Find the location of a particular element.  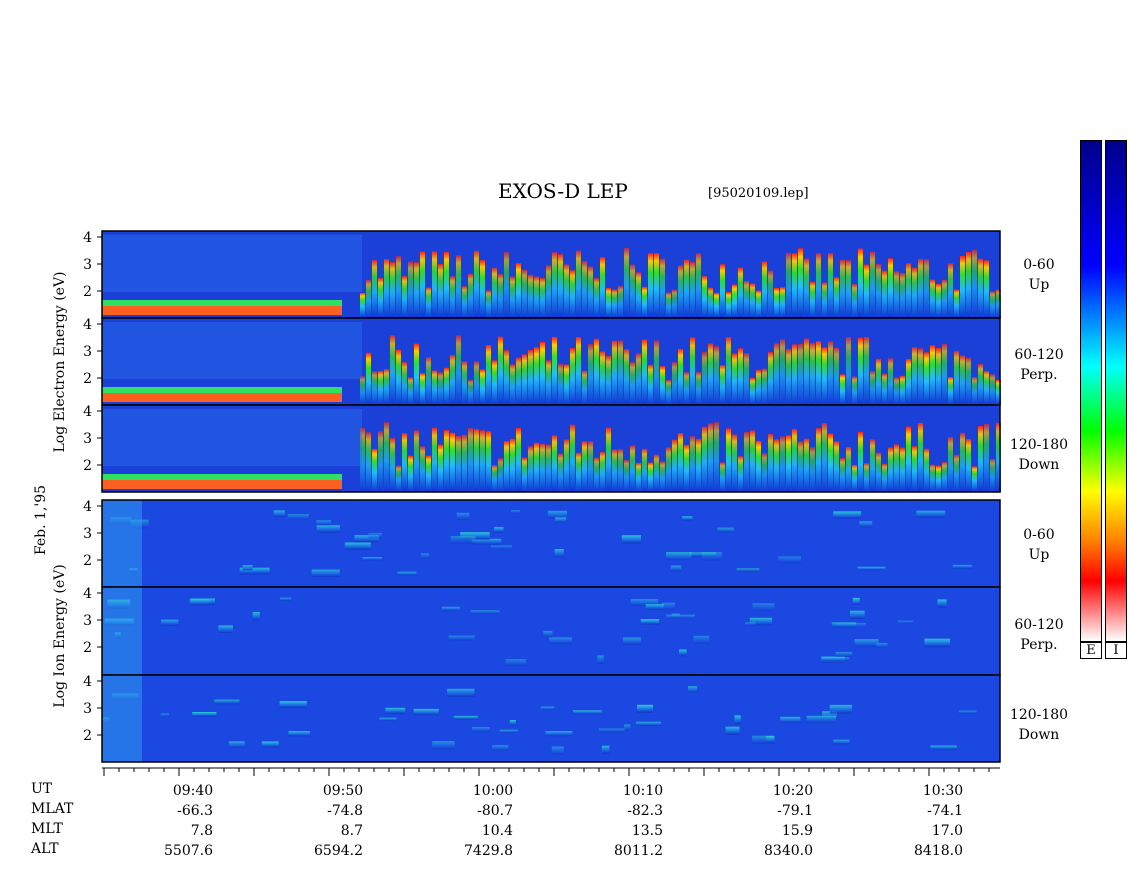

chart-title: EXOS-D LEP is located at coordinates (563, 191).